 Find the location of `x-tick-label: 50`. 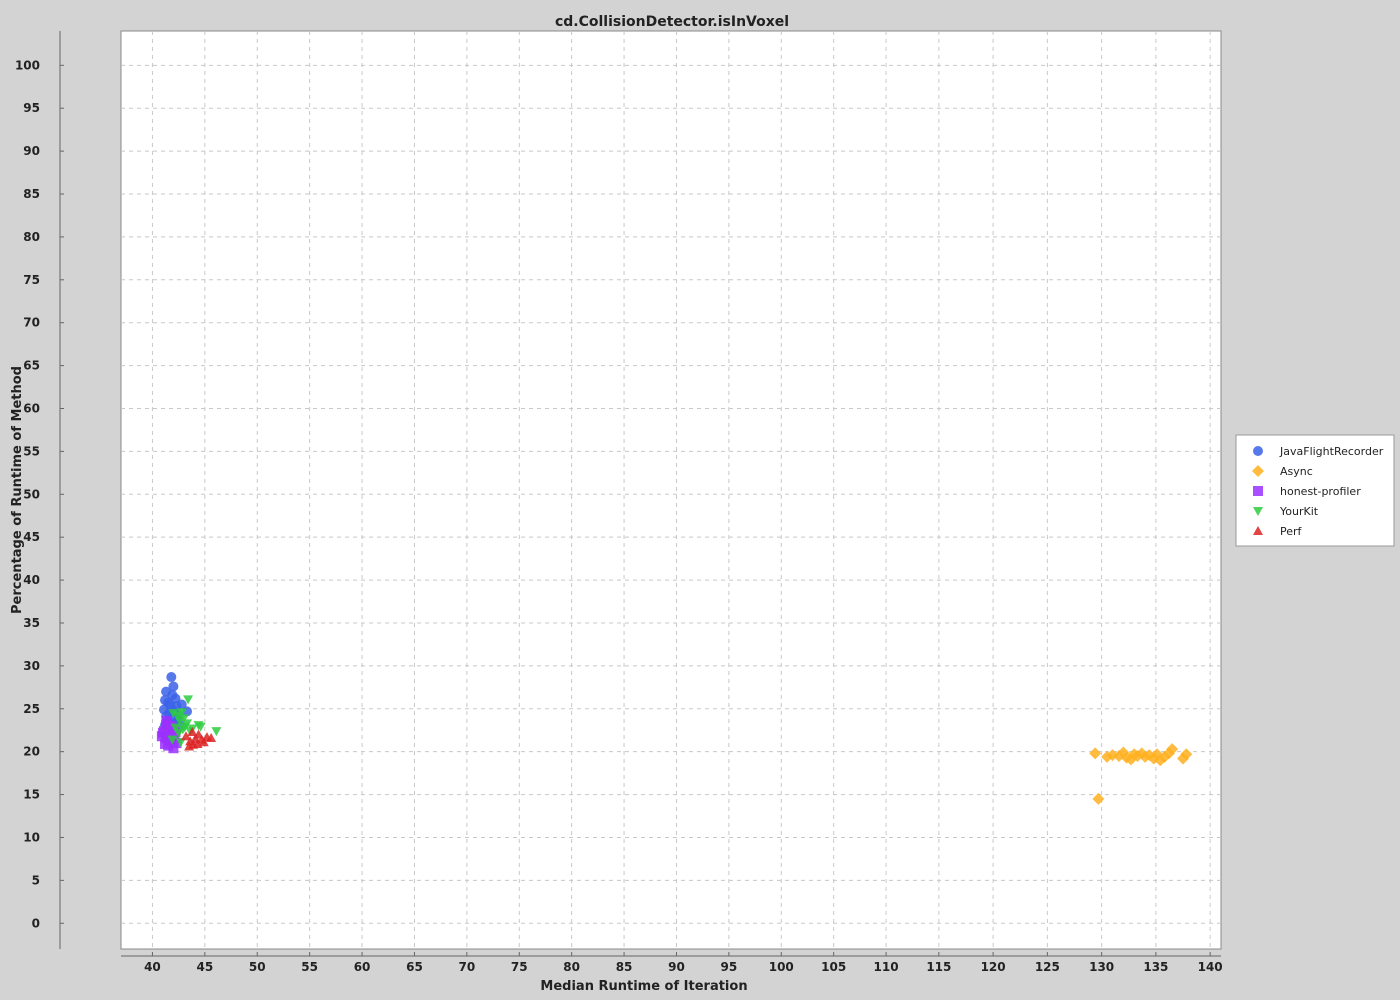

x-tick-label: 50 is located at coordinates (257, 967).